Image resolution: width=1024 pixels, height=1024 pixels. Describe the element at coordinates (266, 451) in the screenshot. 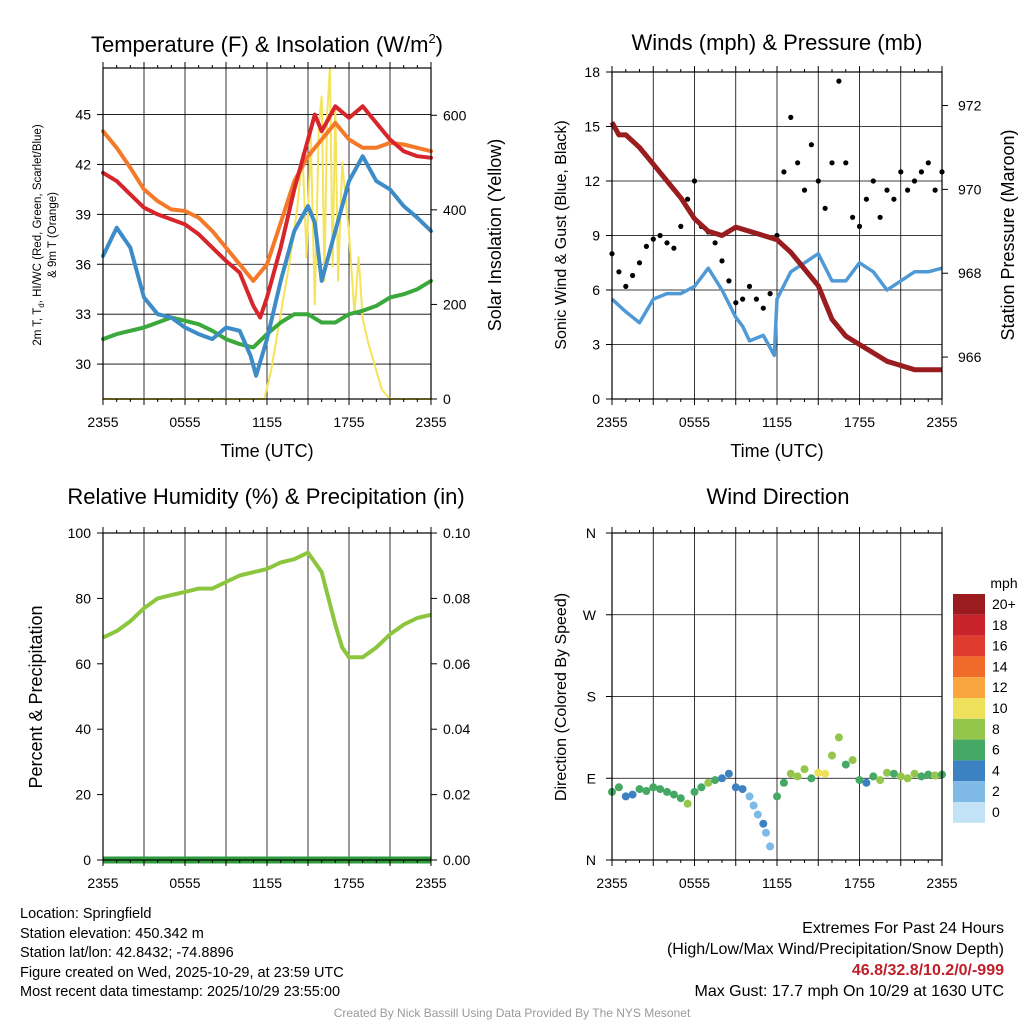

I see `x-axis-label: Time (UTC)` at that location.